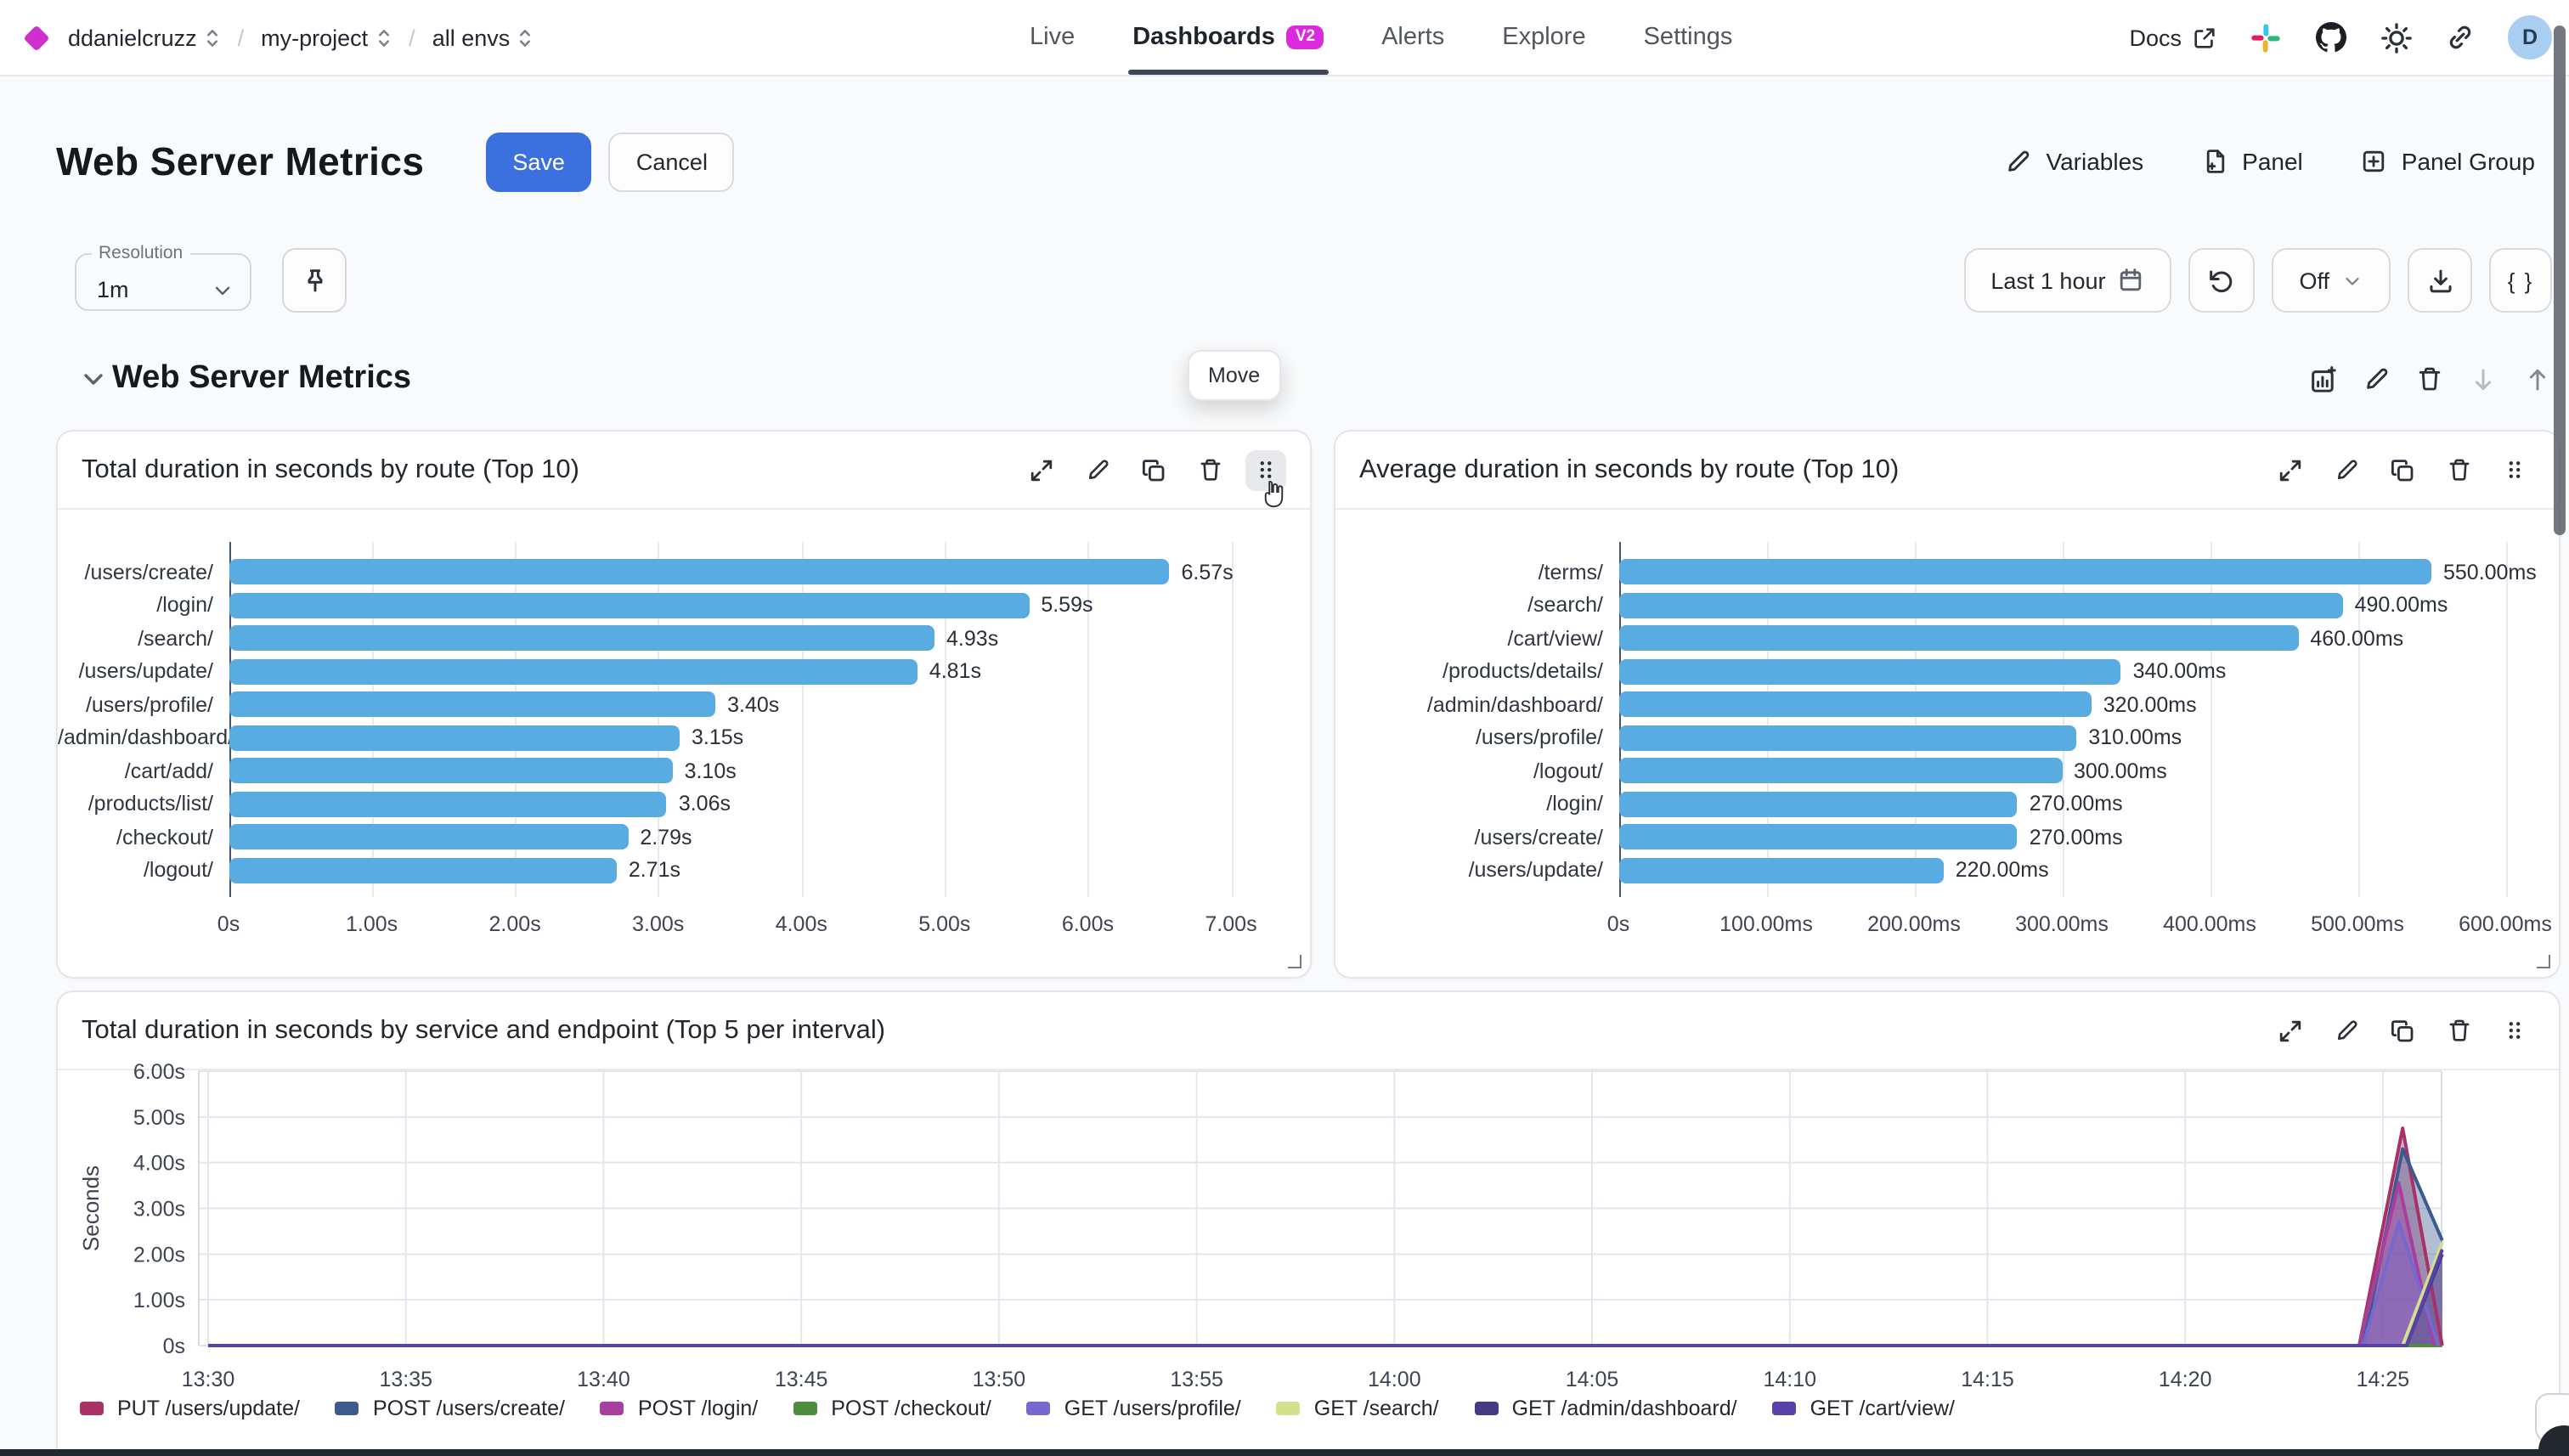  What do you see at coordinates (2120, 770) in the screenshot?
I see `value-label: 300.00ms` at bounding box center [2120, 770].